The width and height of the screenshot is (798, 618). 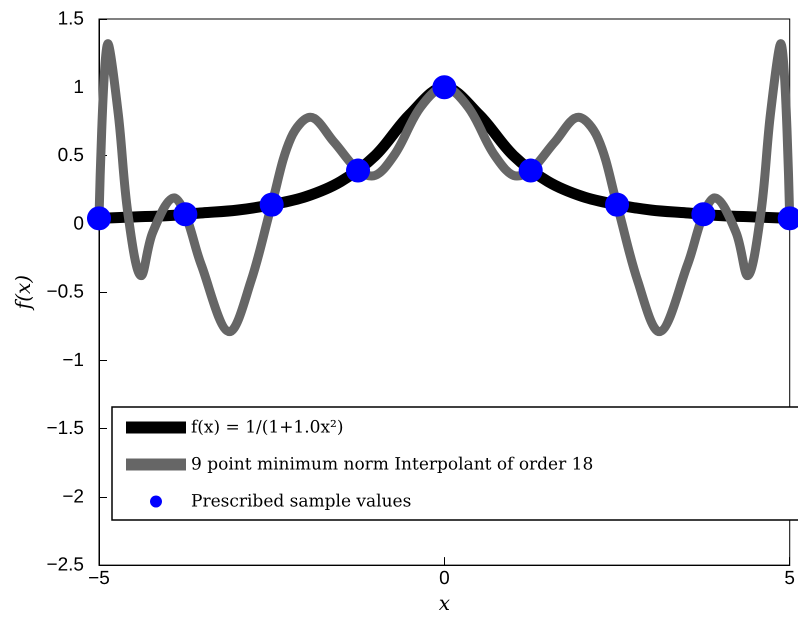 I want to click on y-tick-label: −1, so click(x=73, y=360).